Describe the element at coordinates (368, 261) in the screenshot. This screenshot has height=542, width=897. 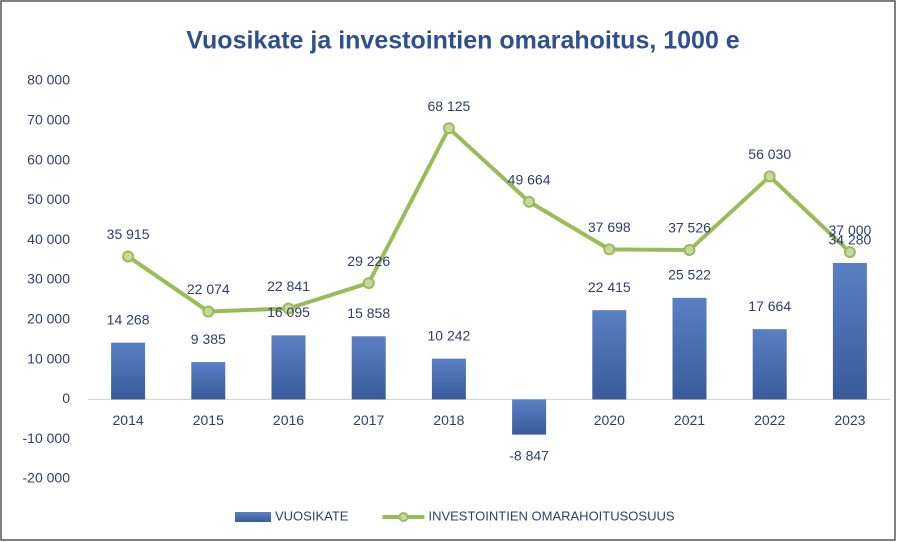
I see `data-label: 29 226` at that location.